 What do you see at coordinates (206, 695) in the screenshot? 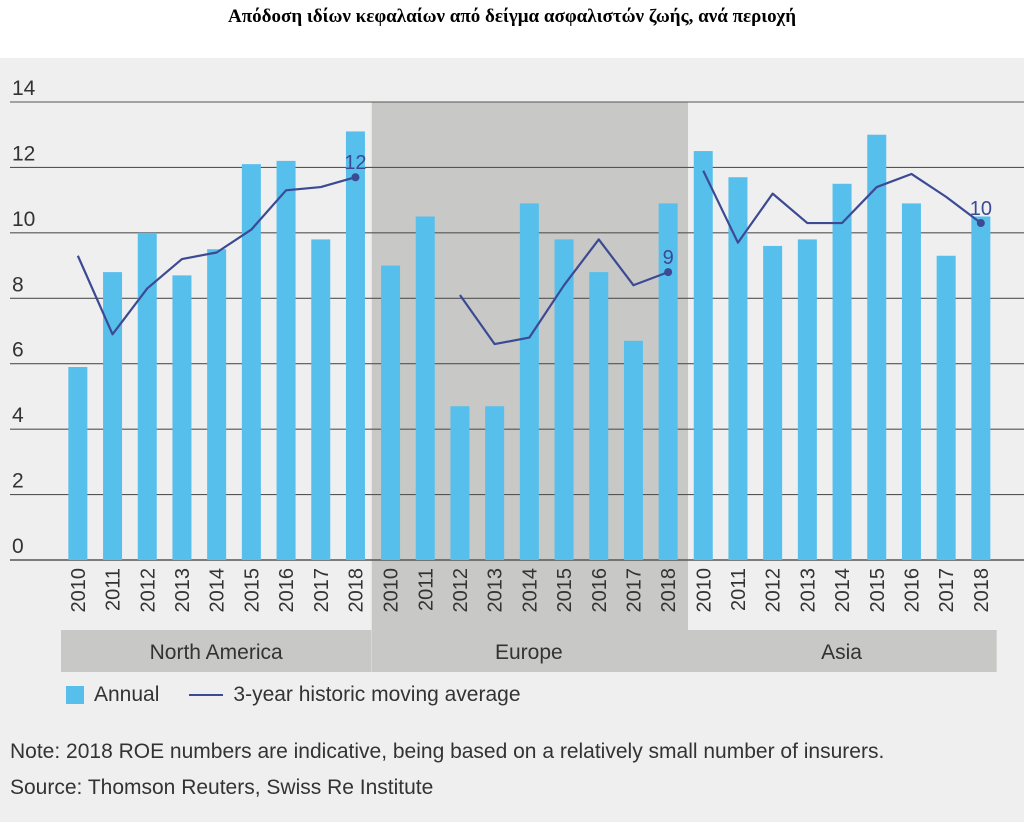
I see `legend-average-swatch` at bounding box center [206, 695].